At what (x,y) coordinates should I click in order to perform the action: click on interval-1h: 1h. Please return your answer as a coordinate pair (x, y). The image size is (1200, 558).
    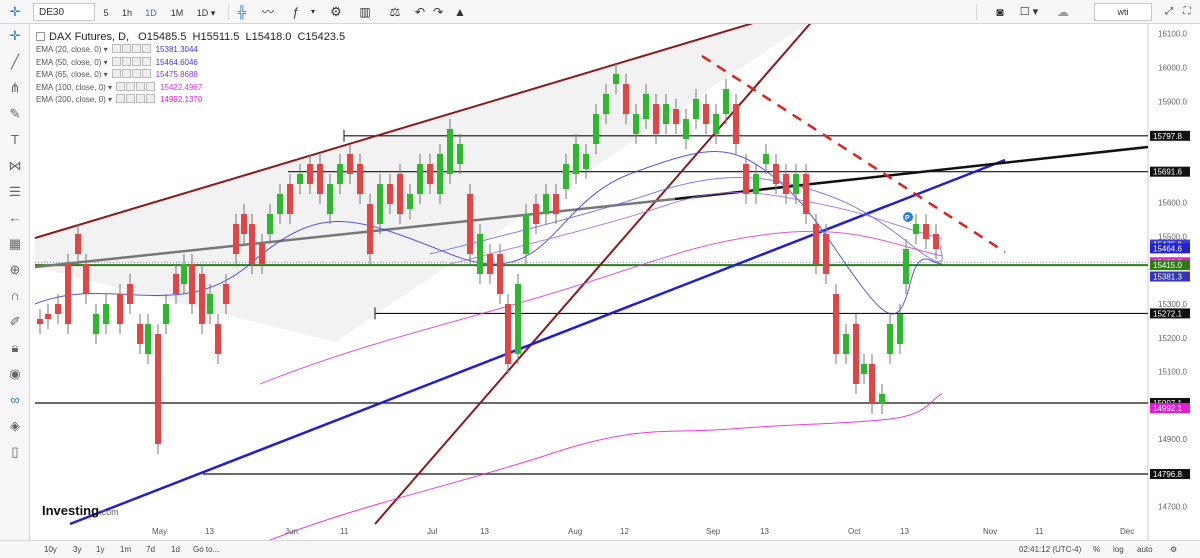
    Looking at the image, I should click on (127, 12).